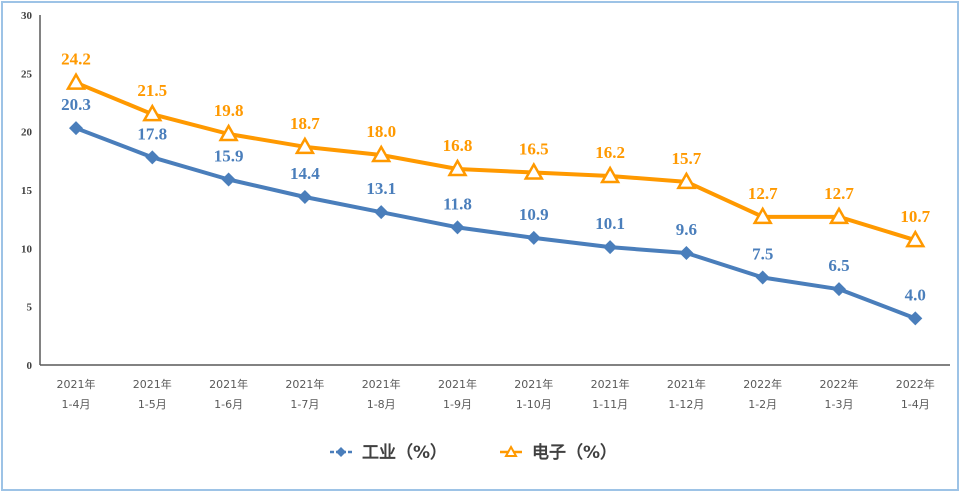 The image size is (963, 495). What do you see at coordinates (27, 191) in the screenshot?
I see `y-tick-label: 15` at bounding box center [27, 191].